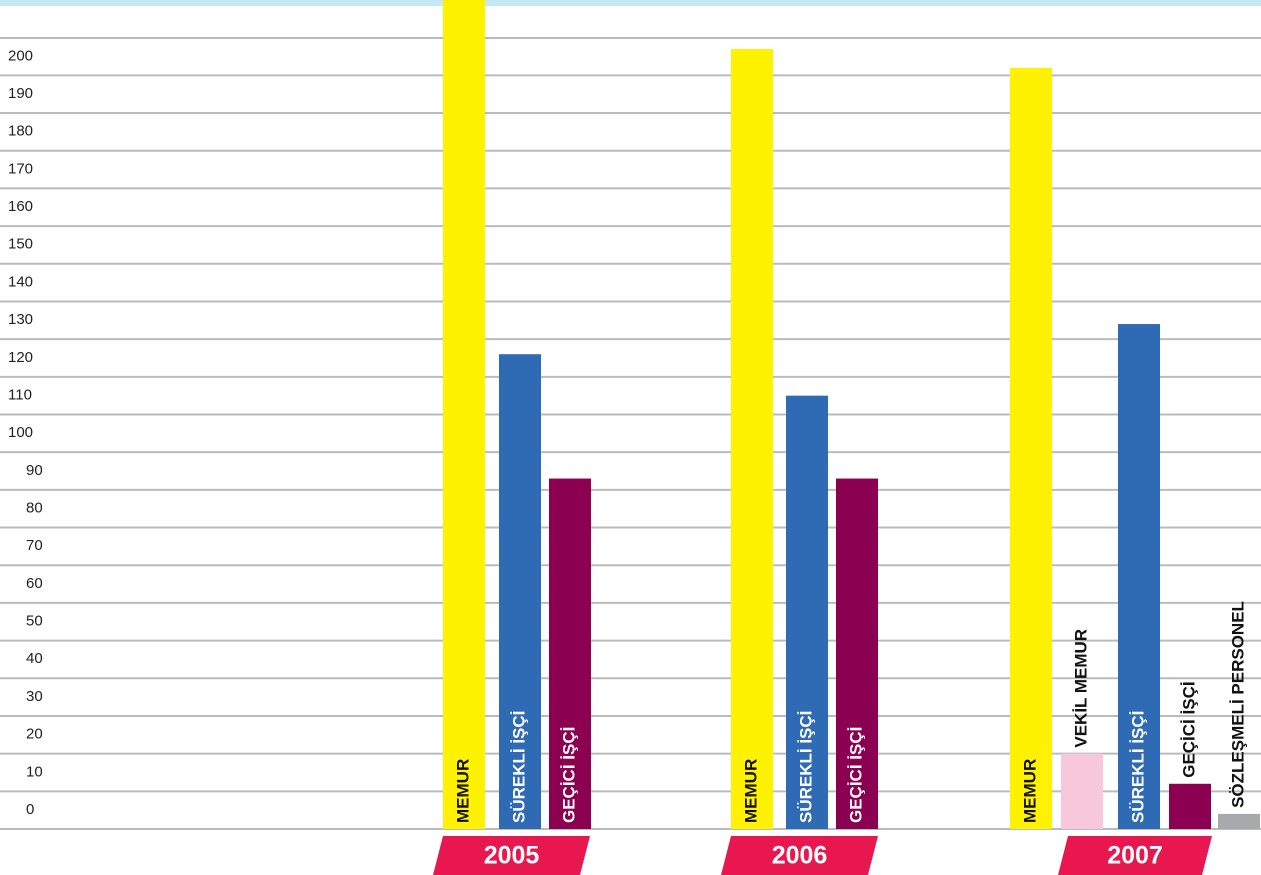 The image size is (1261, 875). I want to click on top-band, so click(630, 3).